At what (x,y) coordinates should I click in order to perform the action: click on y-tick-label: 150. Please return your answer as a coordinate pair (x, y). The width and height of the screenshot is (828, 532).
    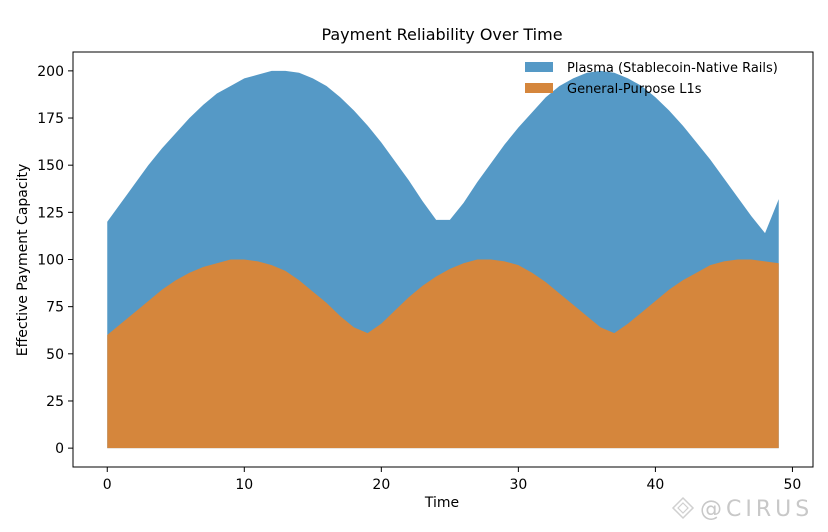
    Looking at the image, I should click on (50, 166).